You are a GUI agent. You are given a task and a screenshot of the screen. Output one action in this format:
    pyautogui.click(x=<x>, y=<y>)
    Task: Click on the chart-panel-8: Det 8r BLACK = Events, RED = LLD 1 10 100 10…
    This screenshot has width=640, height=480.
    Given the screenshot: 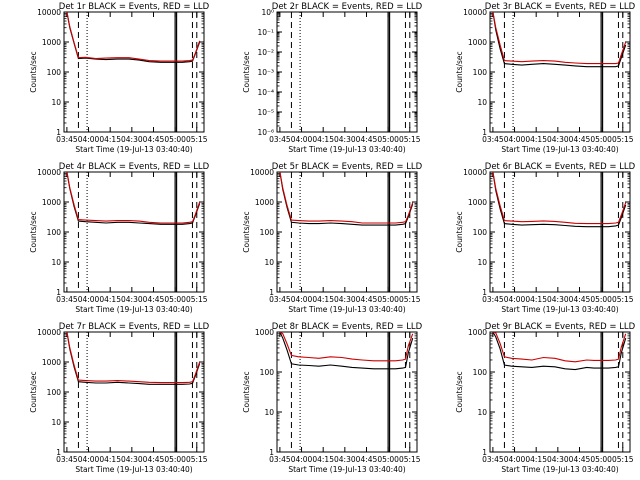 What is the action you would take?
    pyautogui.click(x=332, y=398)
    